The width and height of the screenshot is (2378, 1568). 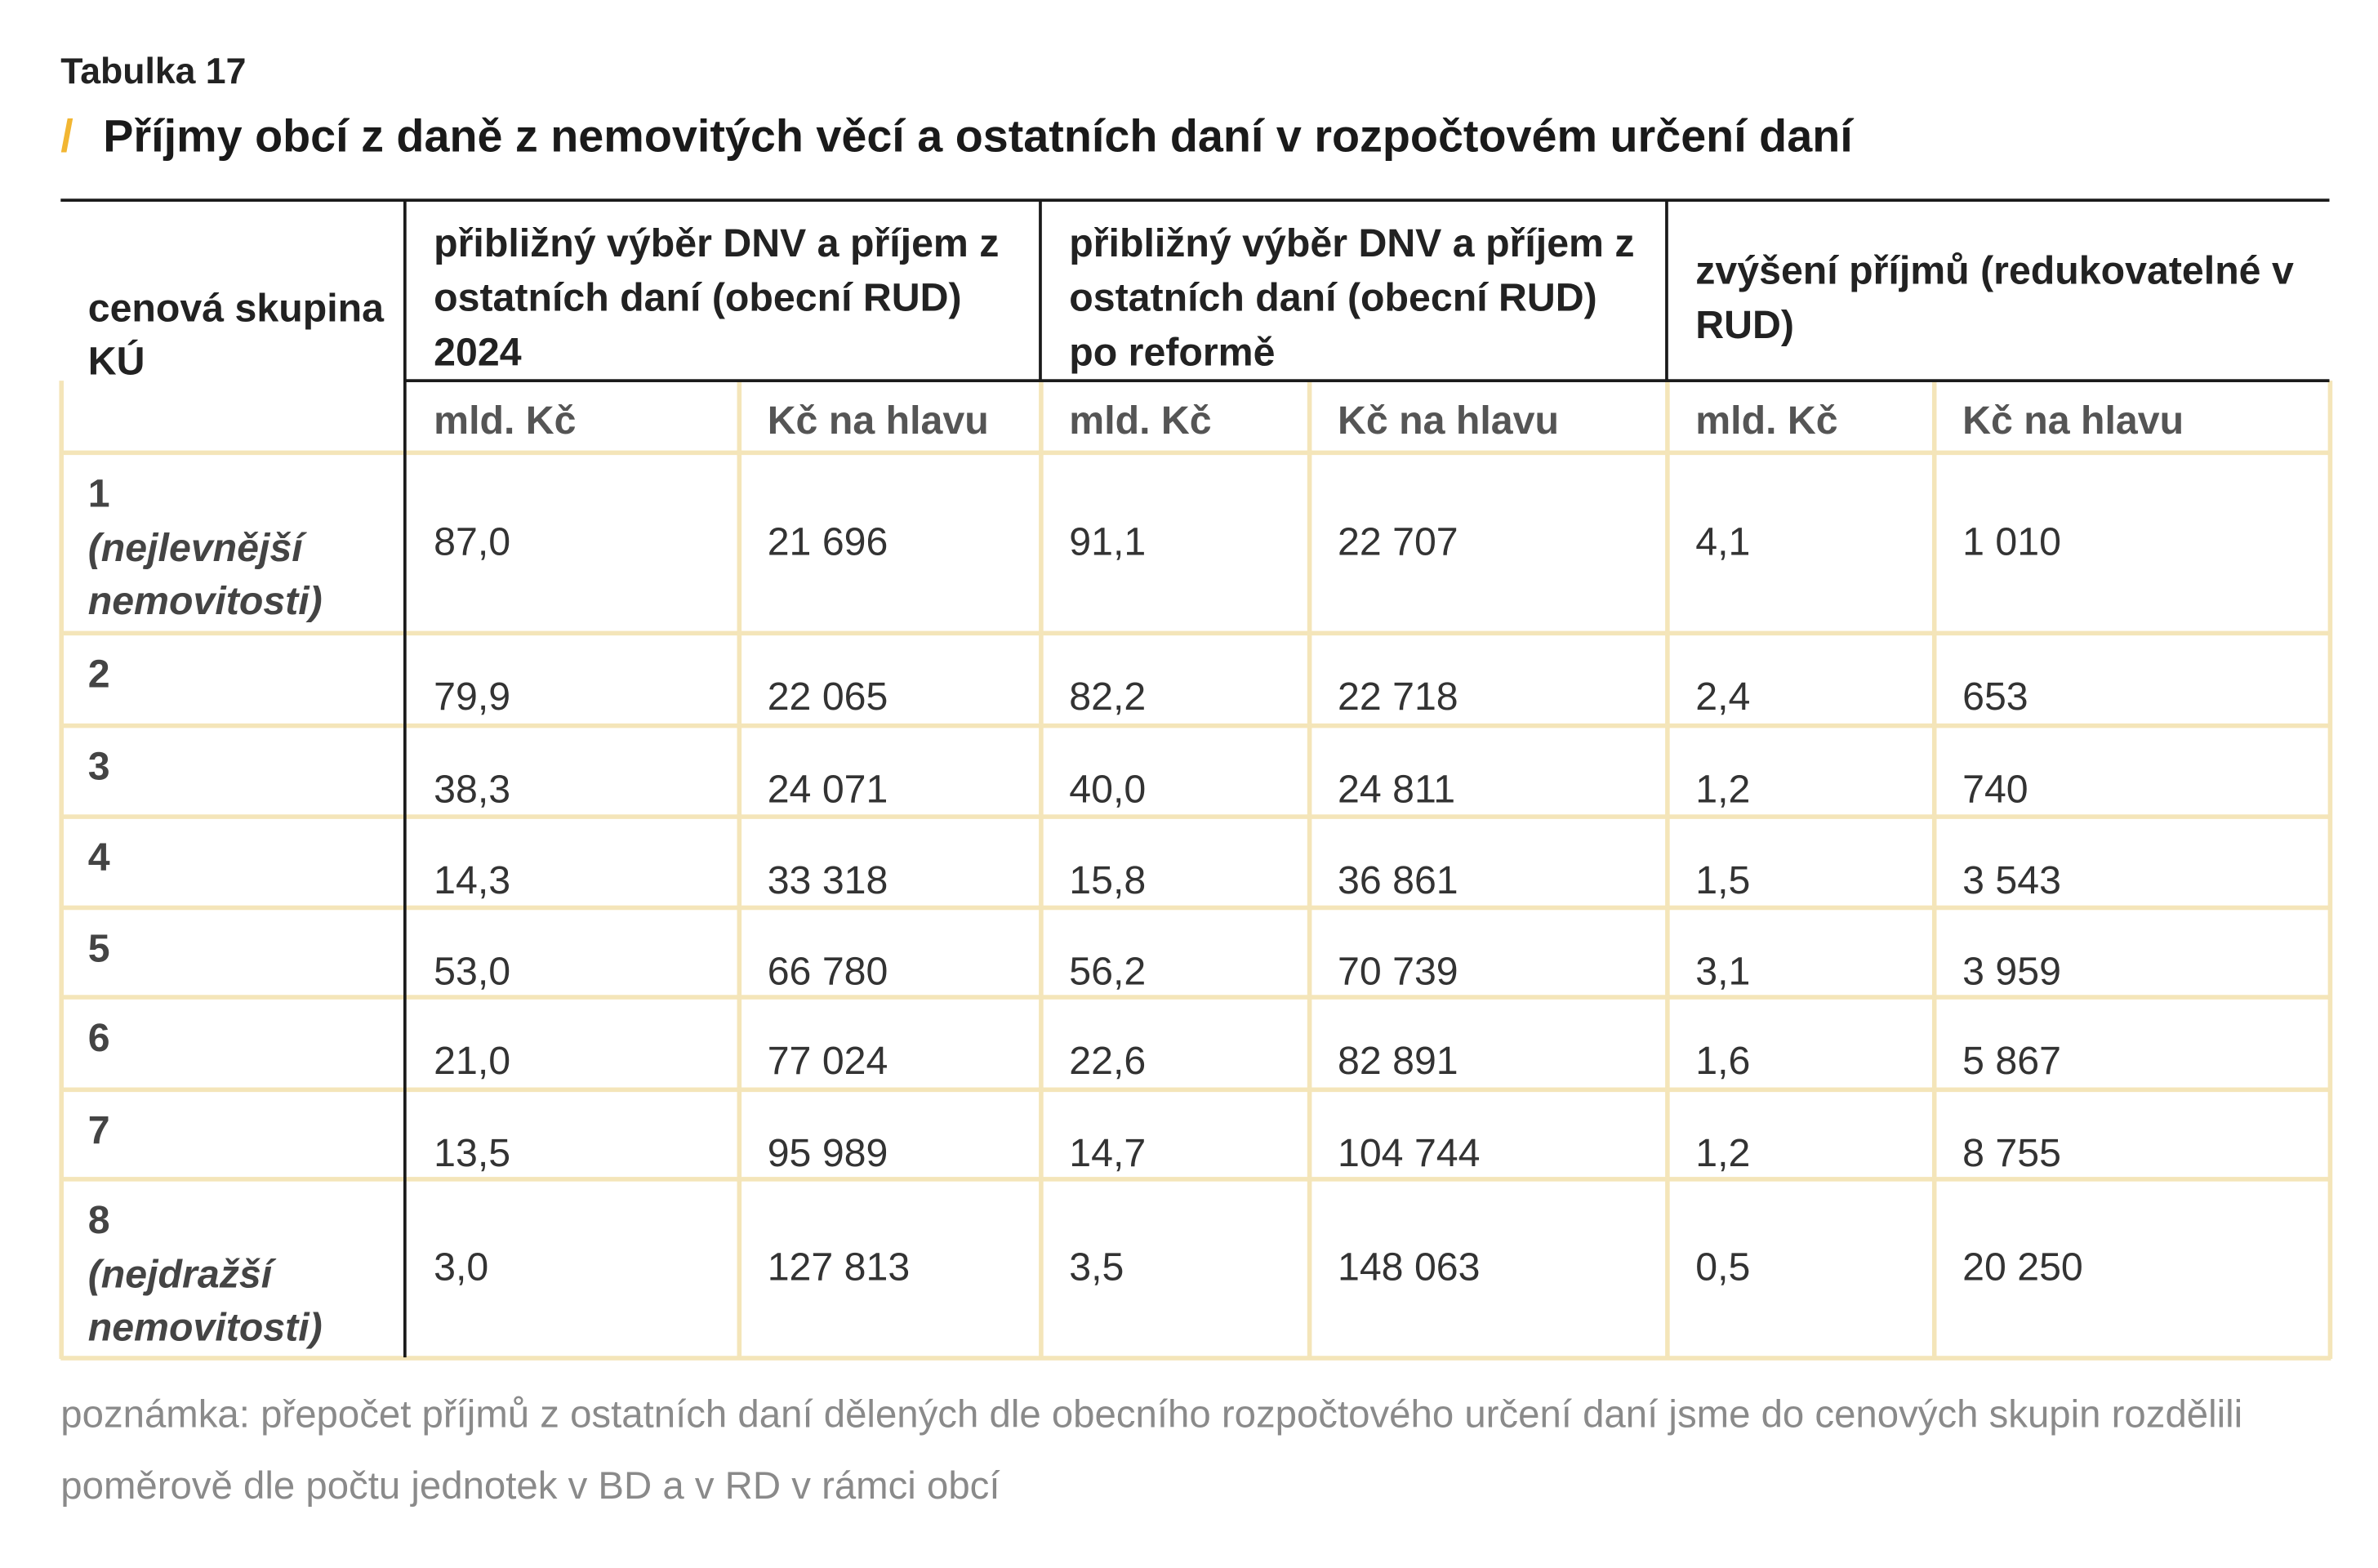 What do you see at coordinates (98, 857) in the screenshot?
I see `row-group: 4` at bounding box center [98, 857].